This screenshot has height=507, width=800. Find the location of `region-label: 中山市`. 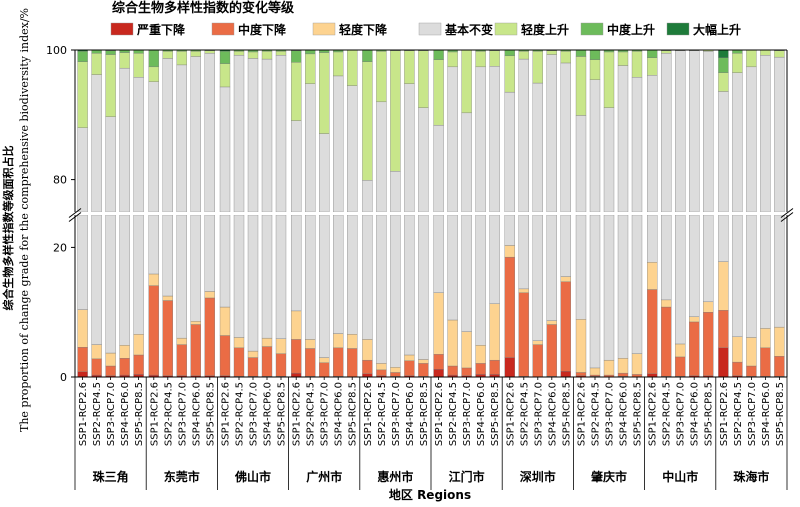

region-label: 中山市 is located at coordinates (680, 476).